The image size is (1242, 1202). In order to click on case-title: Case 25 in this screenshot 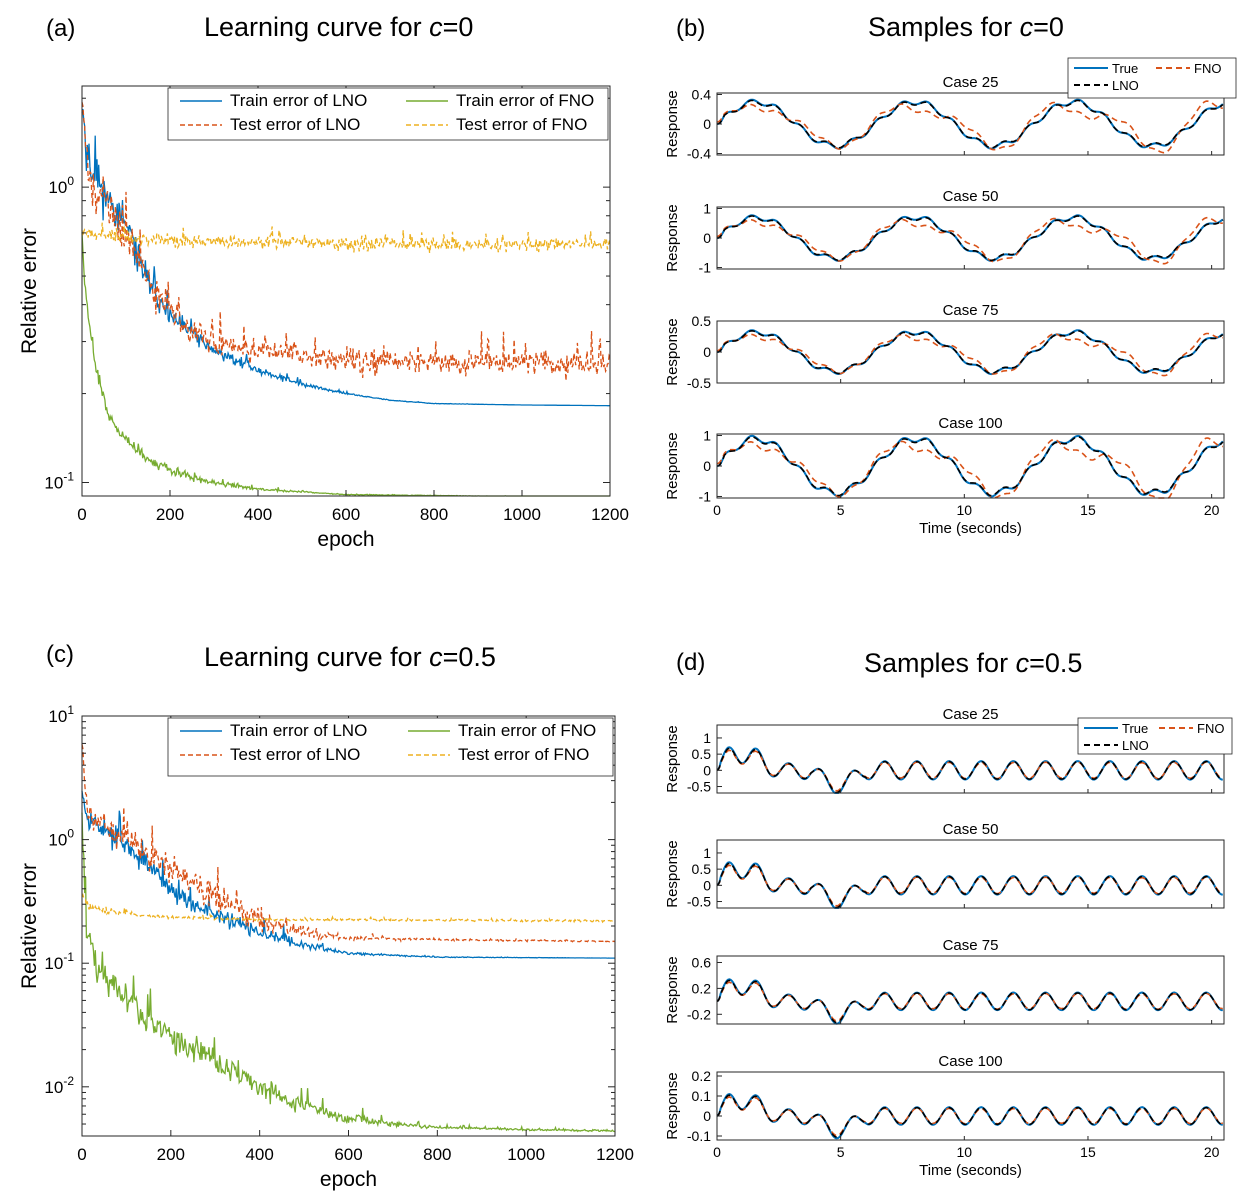, I will do `click(971, 82)`.